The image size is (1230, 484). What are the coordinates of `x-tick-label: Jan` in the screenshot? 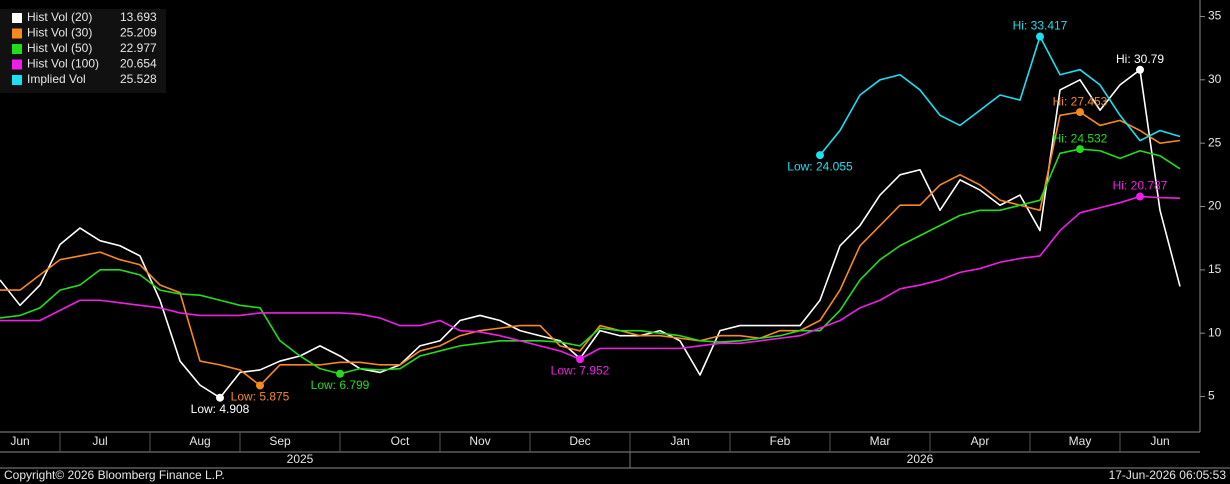 It's located at (679, 441).